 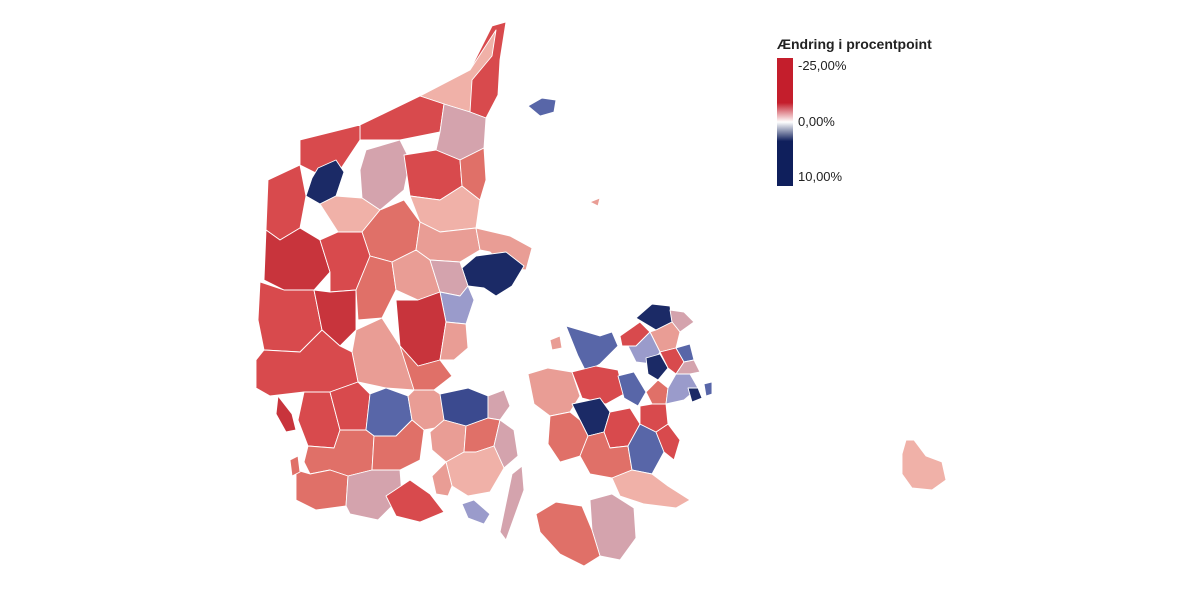 What do you see at coordinates (822, 65) in the screenshot?
I see `legend-label-min: -25,00%` at bounding box center [822, 65].